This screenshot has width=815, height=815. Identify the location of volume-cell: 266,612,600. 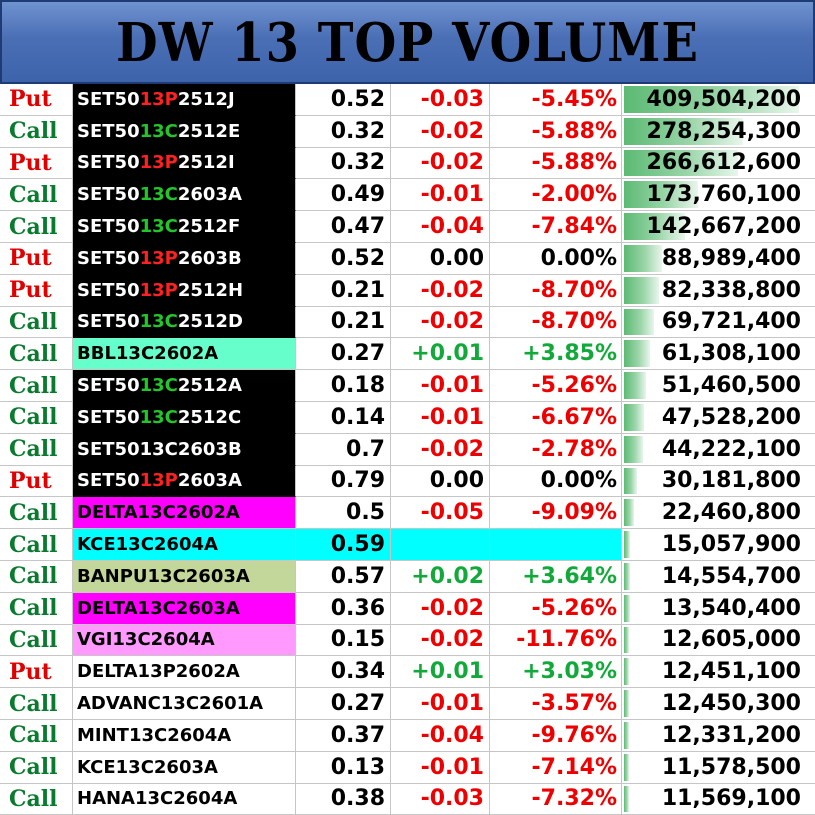
(718, 164).